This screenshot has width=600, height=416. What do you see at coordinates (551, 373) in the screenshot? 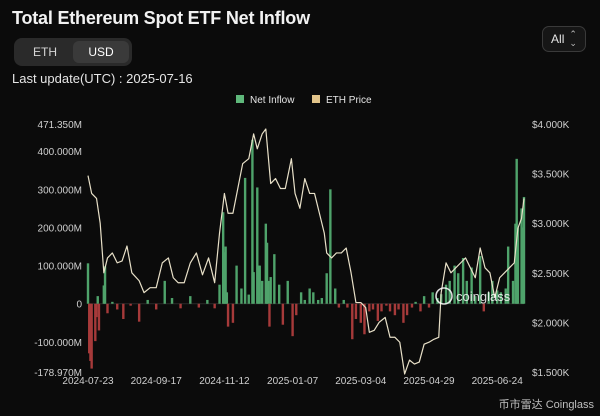
I see `y-right-tick-label: $1.500K` at bounding box center [551, 373].